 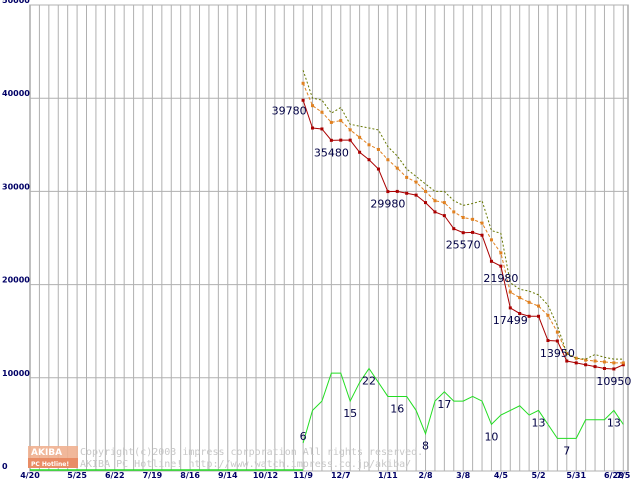 I want to click on x-tick-label: 5/2, so click(x=539, y=475).